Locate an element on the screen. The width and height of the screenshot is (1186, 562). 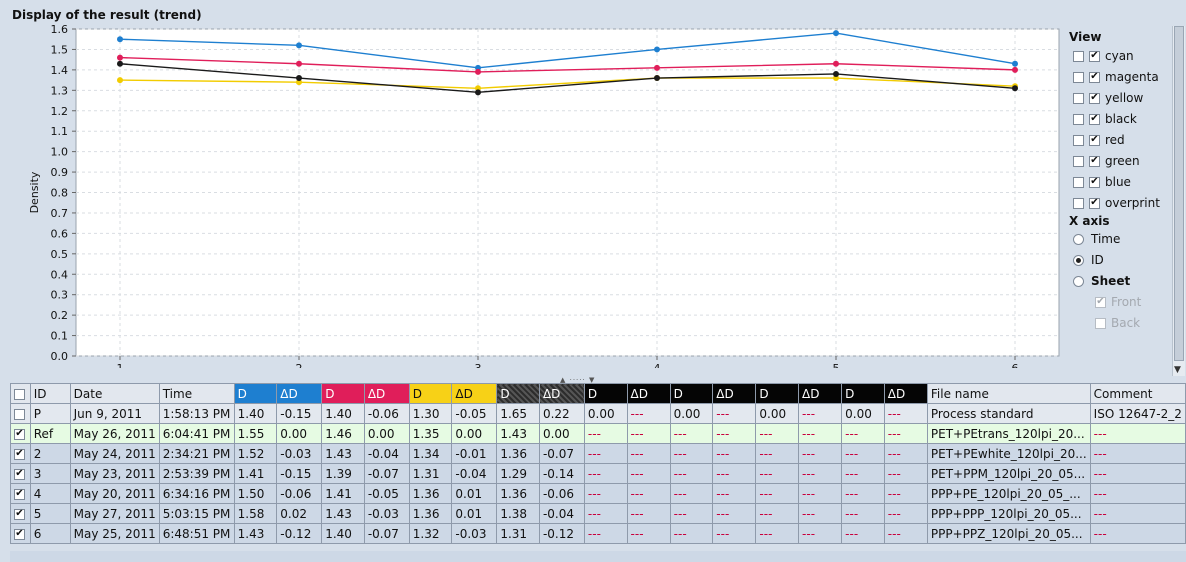
view-item-blue: ✔ blue is located at coordinates (1102, 182).